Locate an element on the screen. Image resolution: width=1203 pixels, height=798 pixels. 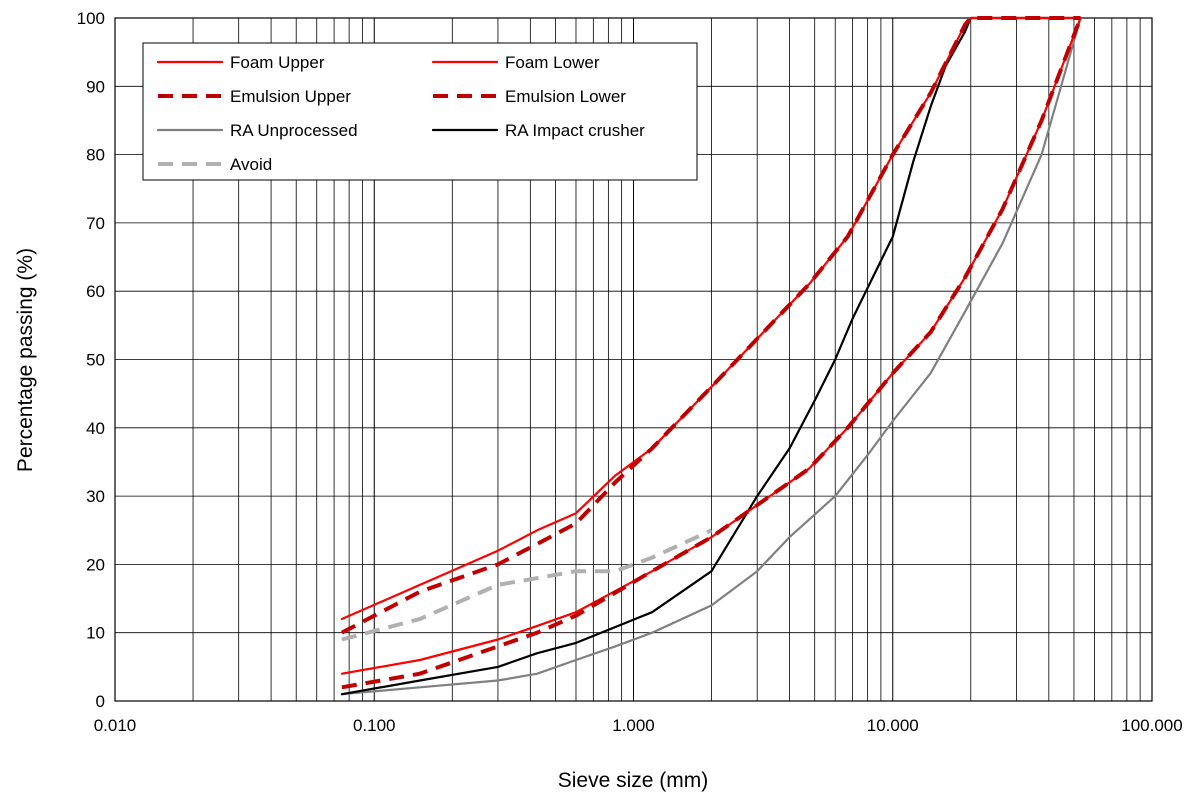
y-tick-label: 40 is located at coordinates (95, 428).